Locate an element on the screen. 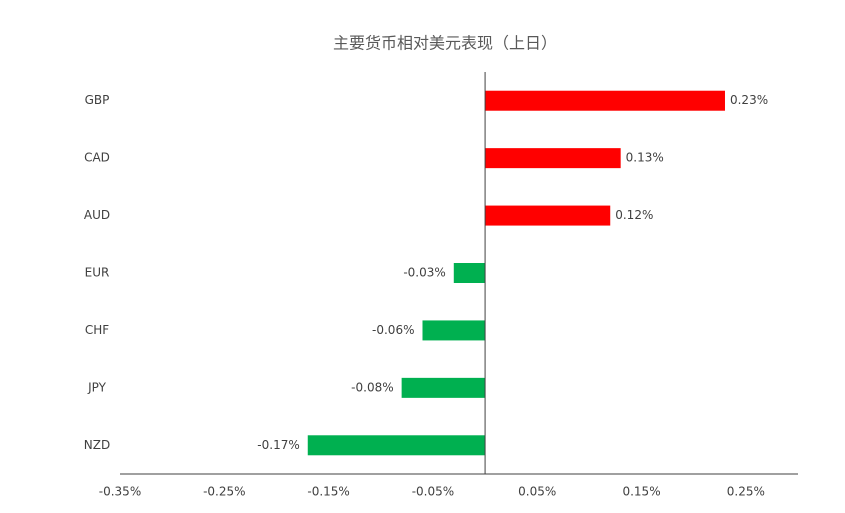 This screenshot has width=845, height=513. data-label: -0.03% is located at coordinates (424, 273).